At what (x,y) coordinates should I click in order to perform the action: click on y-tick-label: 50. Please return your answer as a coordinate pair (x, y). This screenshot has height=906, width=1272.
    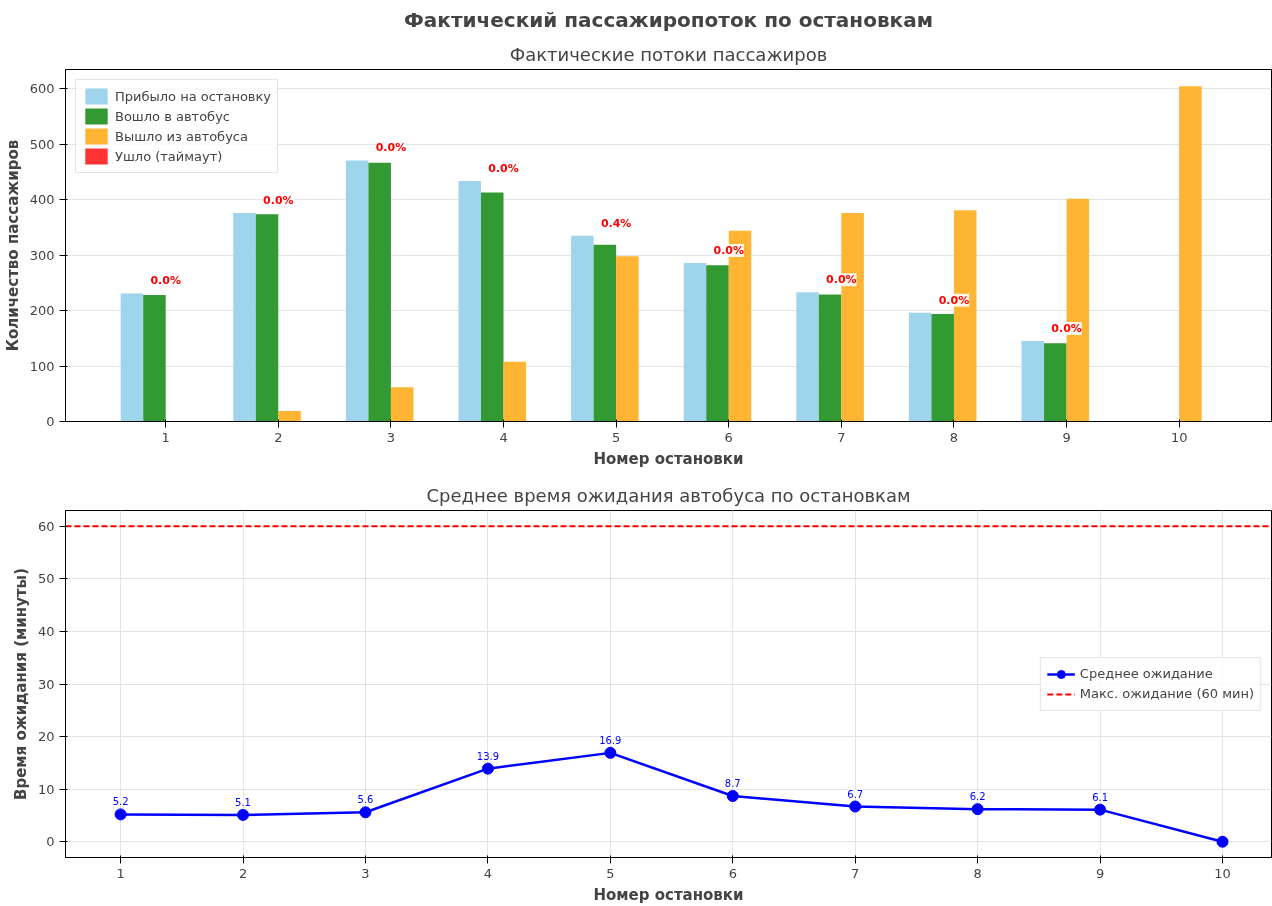
    Looking at the image, I should click on (46, 579).